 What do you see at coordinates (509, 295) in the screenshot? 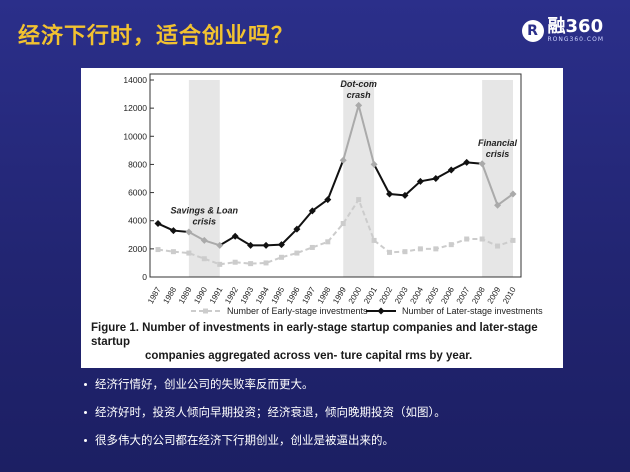
I see `x-tick-label: 2010` at bounding box center [509, 295].